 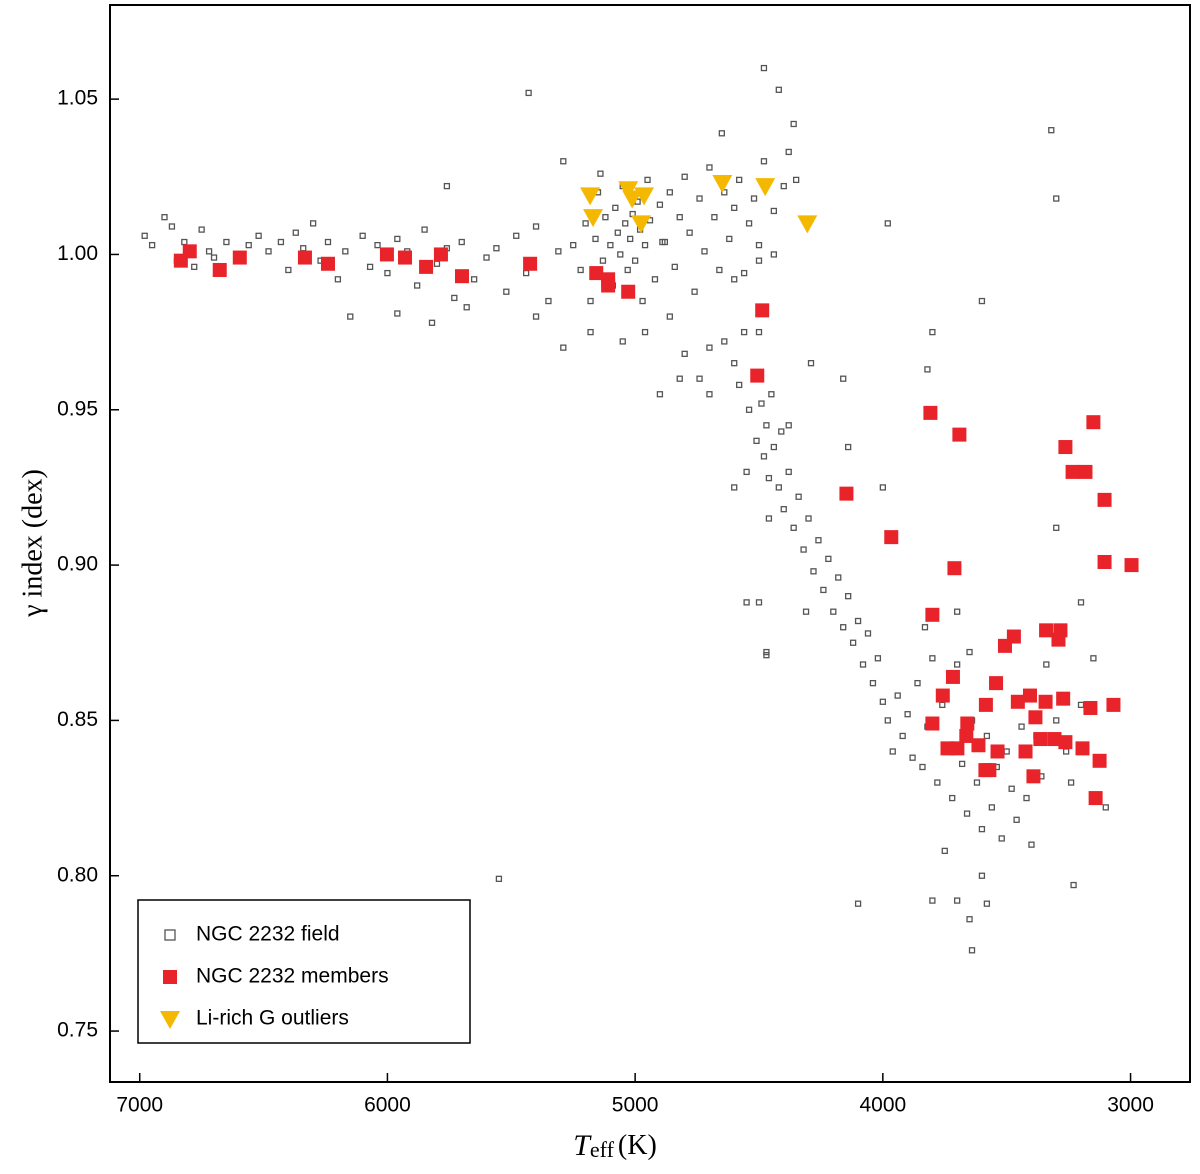 What do you see at coordinates (77, 408) in the screenshot?
I see `y-tick-label: 0.95` at bounding box center [77, 408].